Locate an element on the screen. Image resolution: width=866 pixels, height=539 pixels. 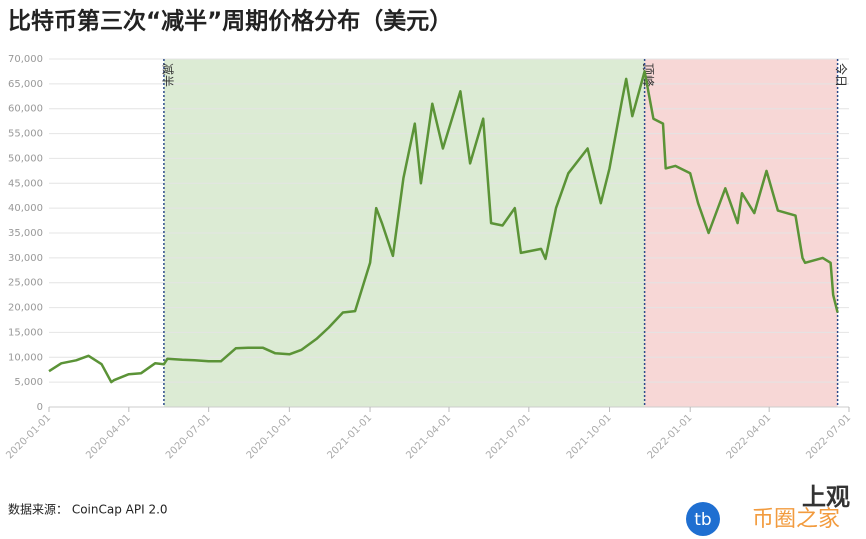
x-tick-label: 2020-04-01 is located at coordinates (108, 436).